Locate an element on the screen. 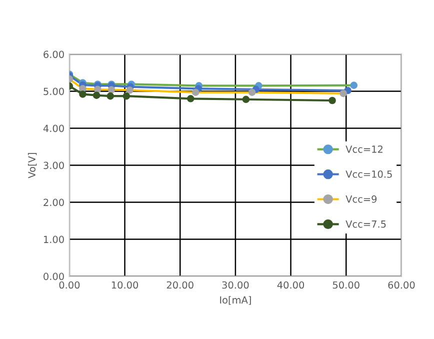 The width and height of the screenshot is (434, 339). x-tick-label: 0.00 is located at coordinates (69, 285).